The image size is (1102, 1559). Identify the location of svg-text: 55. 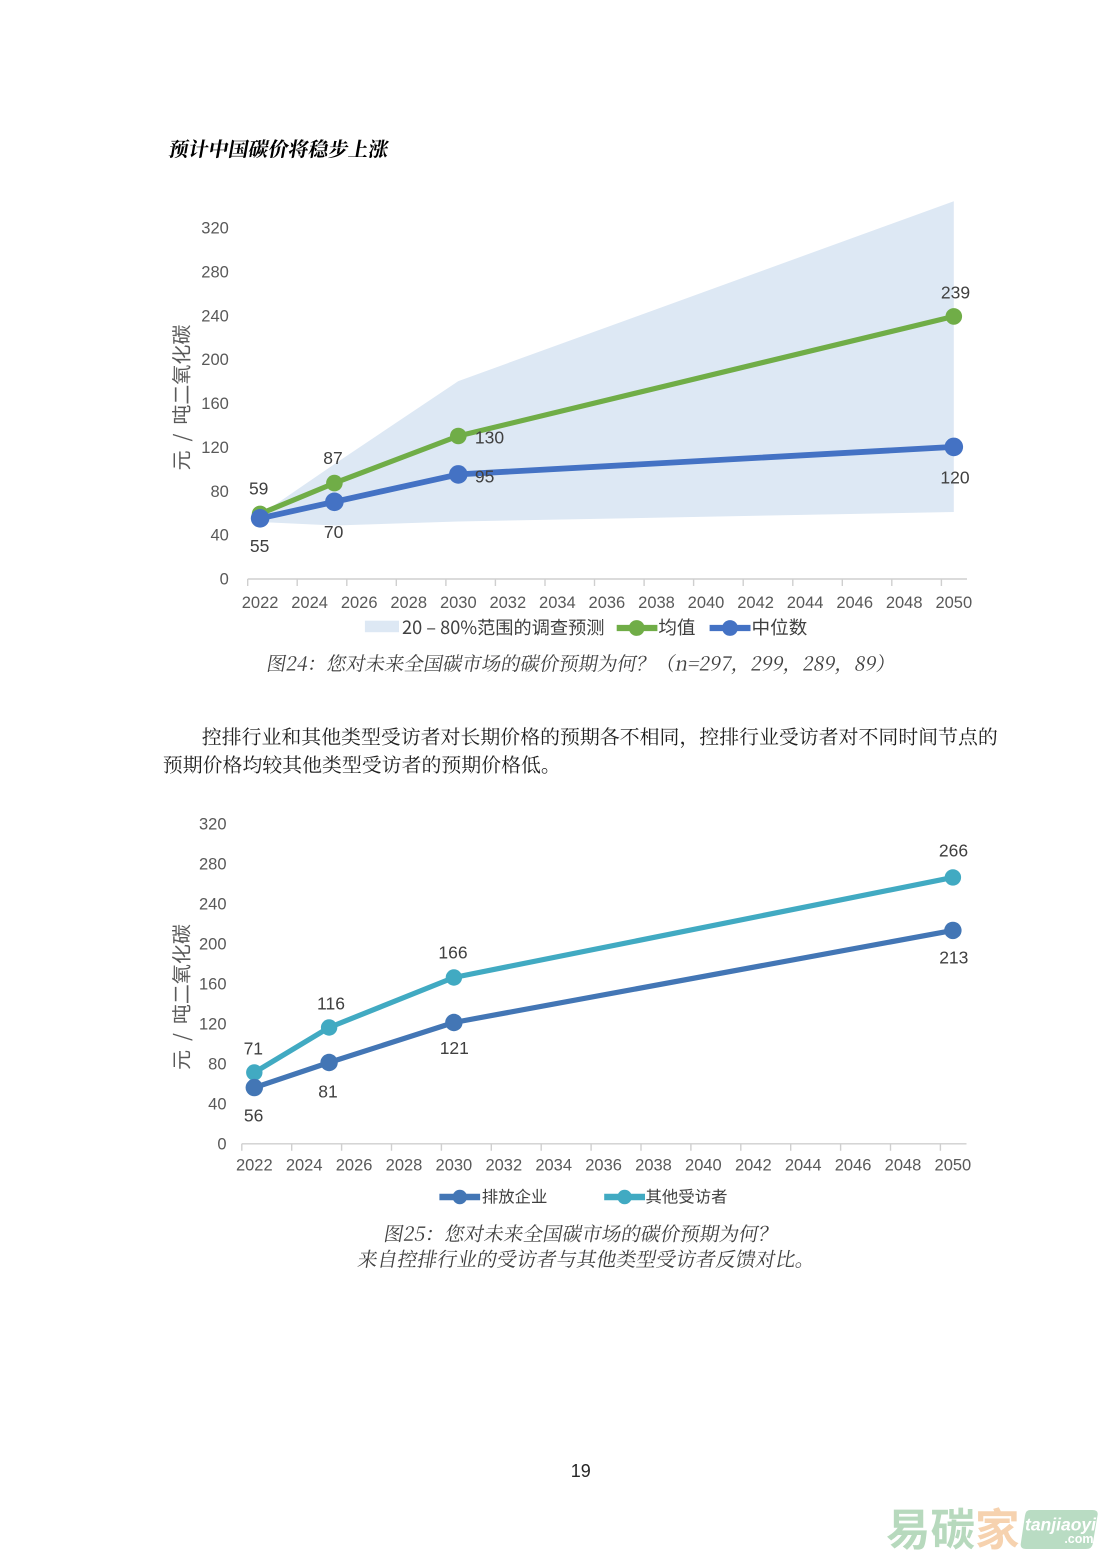
(259, 546).